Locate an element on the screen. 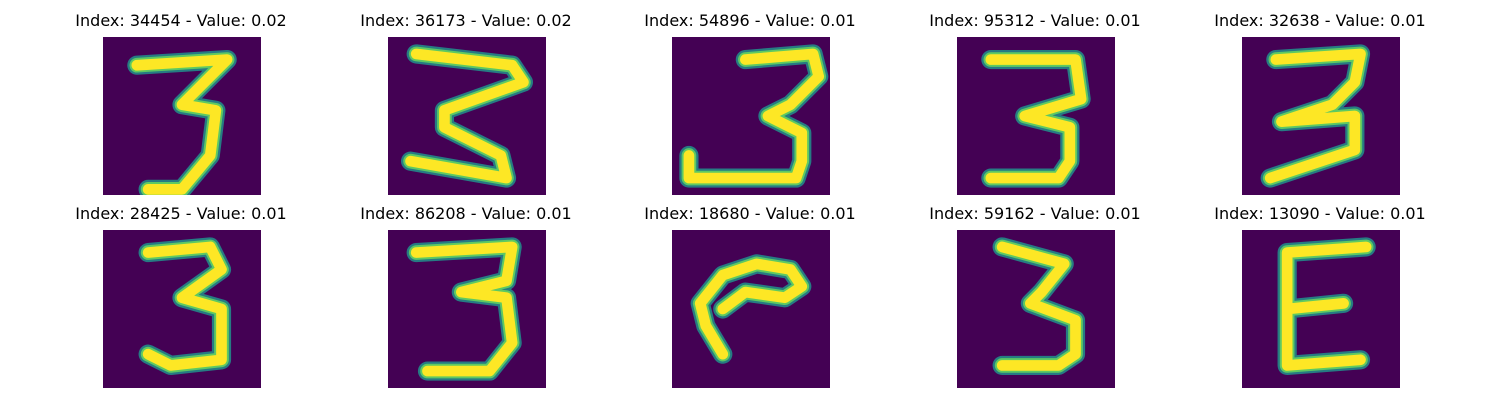 This screenshot has height=400, width=1500. panel-title: Index: 86208 - Value: 0.01 is located at coordinates (466, 213).